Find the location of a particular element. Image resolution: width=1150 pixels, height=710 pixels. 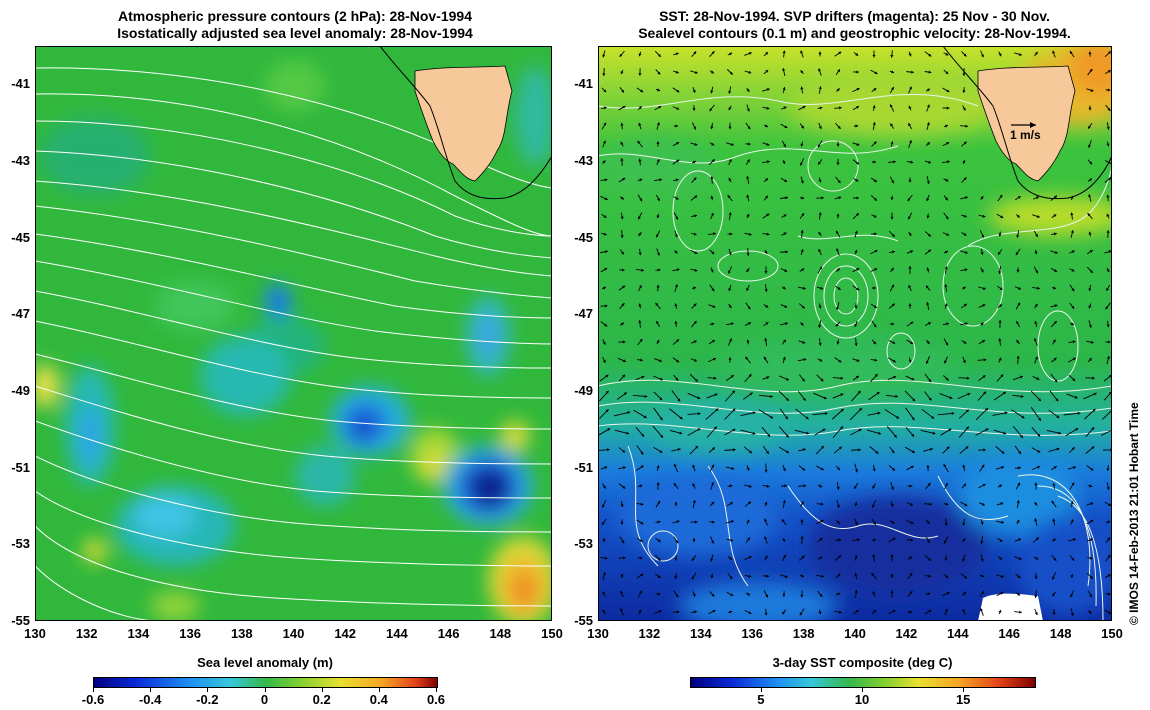

right-colorbar-tick-mark is located at coordinates (761, 690).